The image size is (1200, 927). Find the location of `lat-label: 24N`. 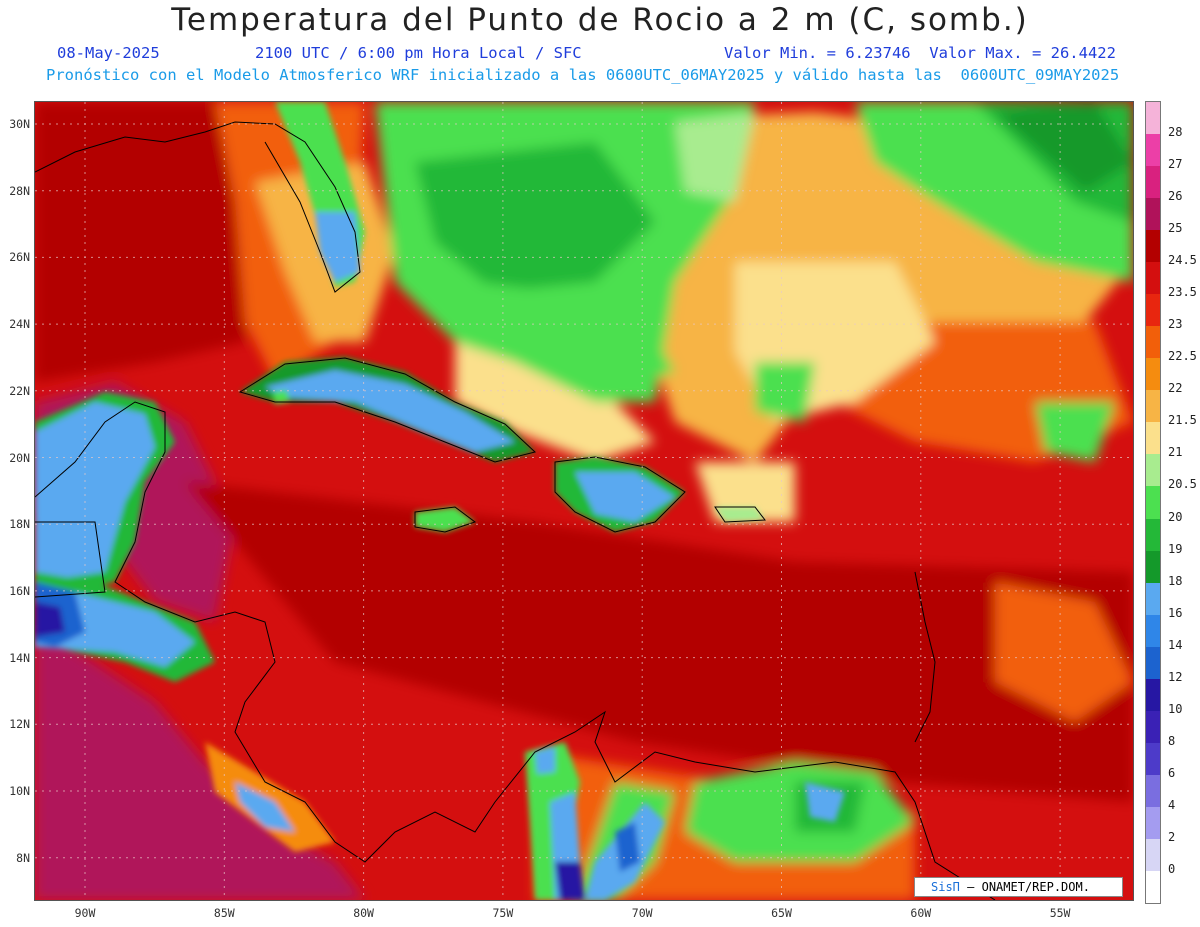

lat-label: 24N is located at coordinates (19, 324).